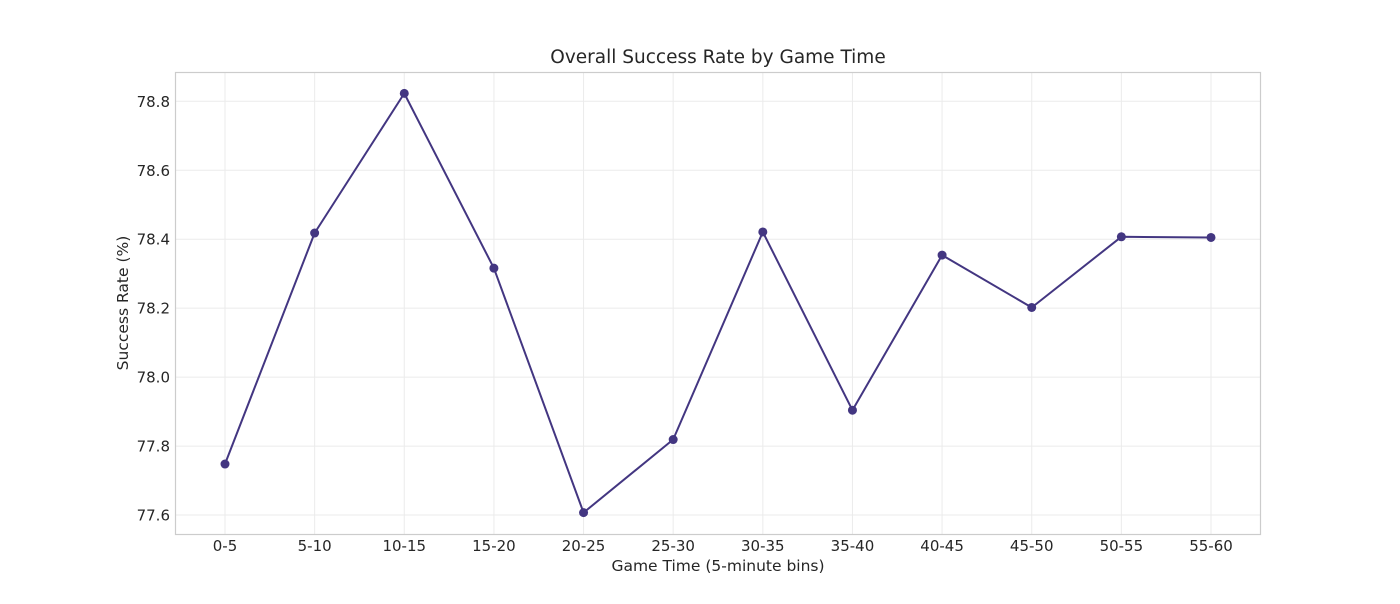 The height and width of the screenshot is (604, 1400). What do you see at coordinates (1032, 546) in the screenshot?
I see `x-tick-label: 45-50` at bounding box center [1032, 546].